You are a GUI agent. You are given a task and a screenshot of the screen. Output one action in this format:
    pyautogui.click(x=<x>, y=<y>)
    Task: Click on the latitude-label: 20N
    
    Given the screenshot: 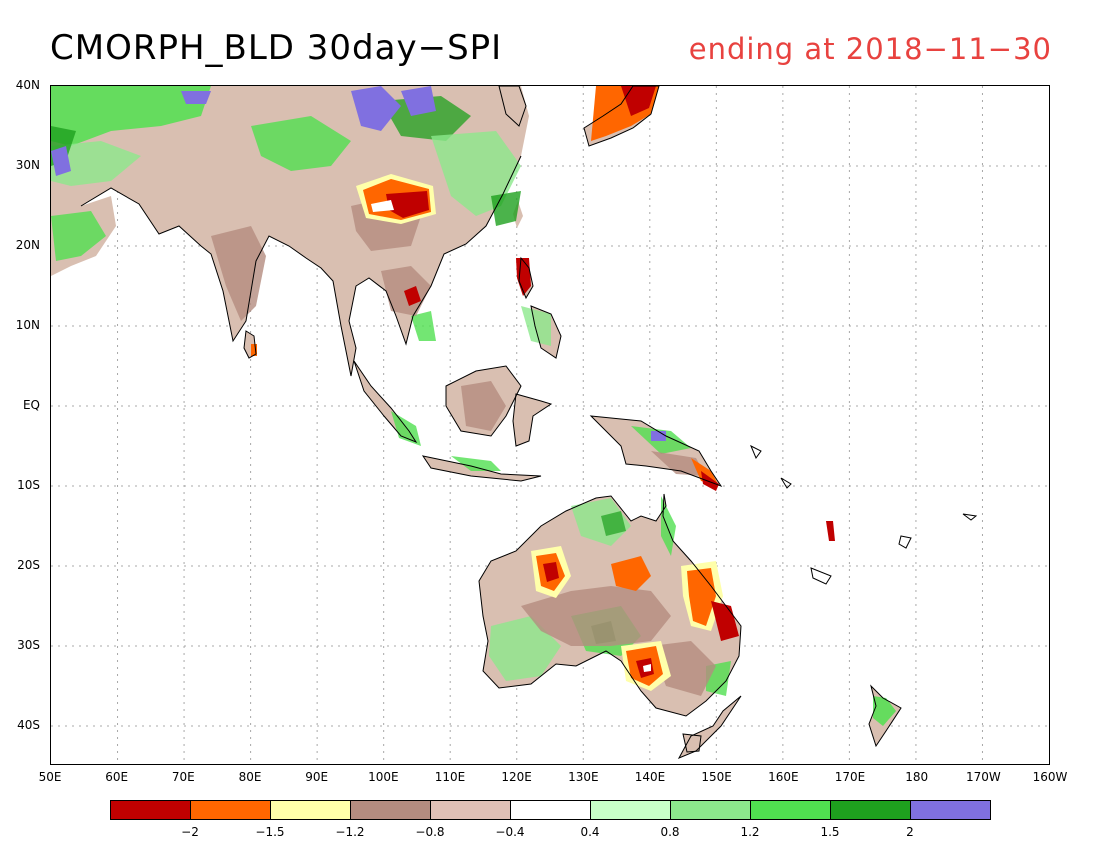 What is the action you would take?
    pyautogui.click(x=27, y=245)
    